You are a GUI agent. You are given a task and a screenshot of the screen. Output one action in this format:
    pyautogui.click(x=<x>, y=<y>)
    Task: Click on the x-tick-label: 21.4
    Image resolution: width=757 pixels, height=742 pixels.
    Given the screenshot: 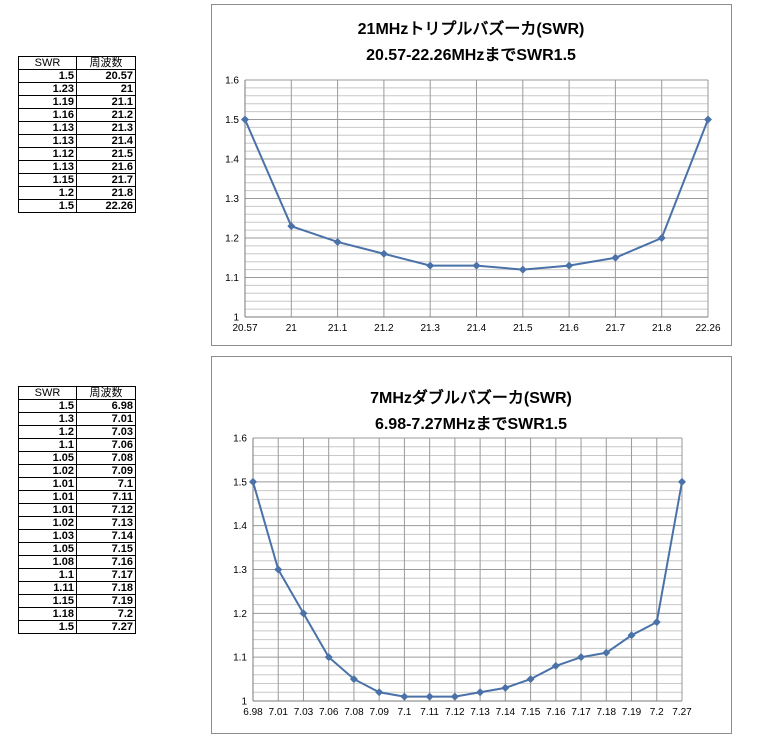 What is the action you would take?
    pyautogui.click(x=477, y=328)
    